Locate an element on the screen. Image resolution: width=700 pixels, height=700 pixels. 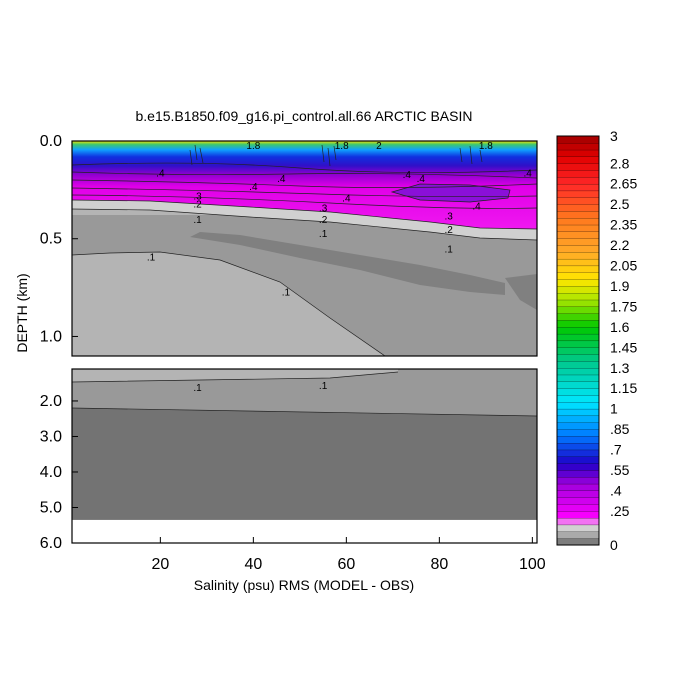
colorbar-label: 1.15 is located at coordinates (623, 388).